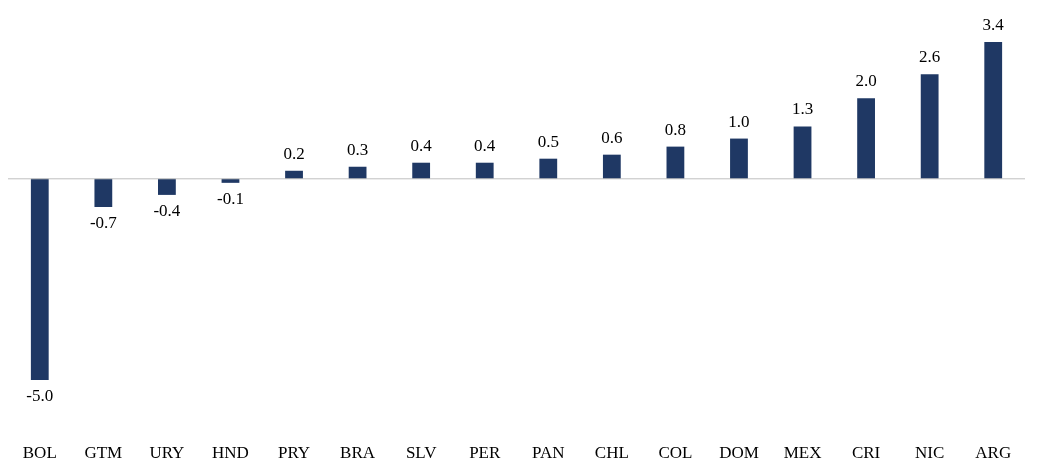  What do you see at coordinates (294, 453) in the screenshot?
I see `x-tick-label: PRY` at bounding box center [294, 453].